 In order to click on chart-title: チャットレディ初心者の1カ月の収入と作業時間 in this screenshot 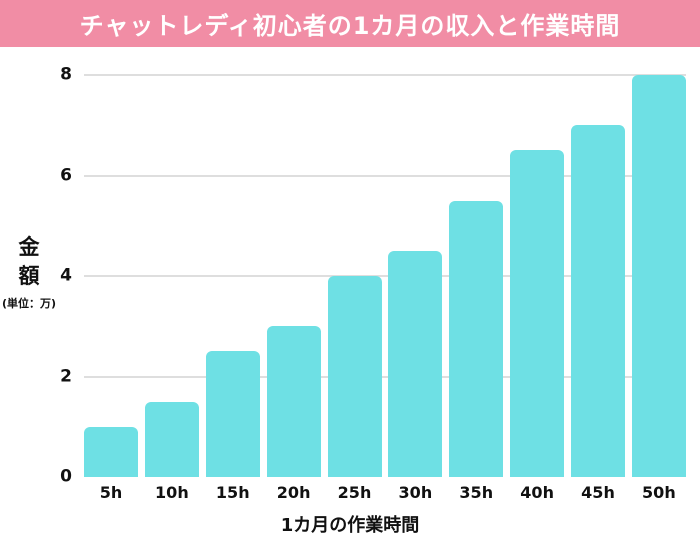, I will do `click(350, 26)`.